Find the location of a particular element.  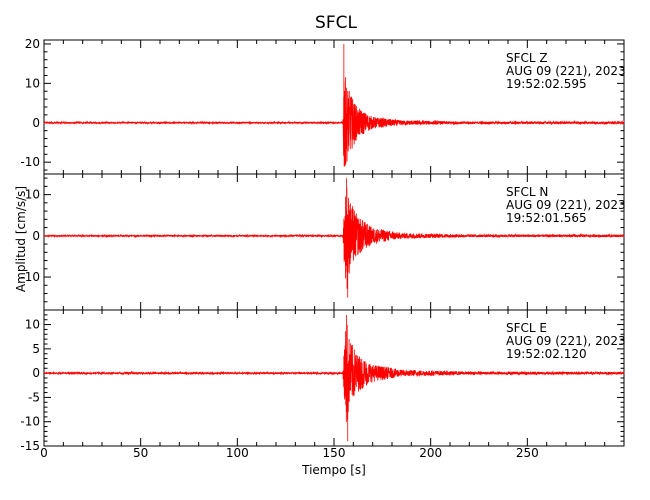

y-tick-label: -5 is located at coordinates (34, 397).